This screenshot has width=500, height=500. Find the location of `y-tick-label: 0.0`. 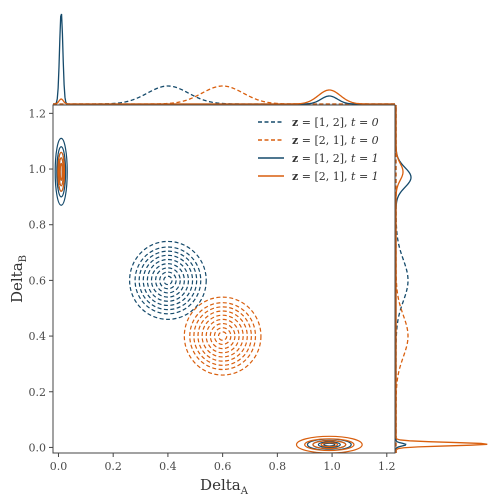

y-tick-label: 0.0 is located at coordinates (38, 447).